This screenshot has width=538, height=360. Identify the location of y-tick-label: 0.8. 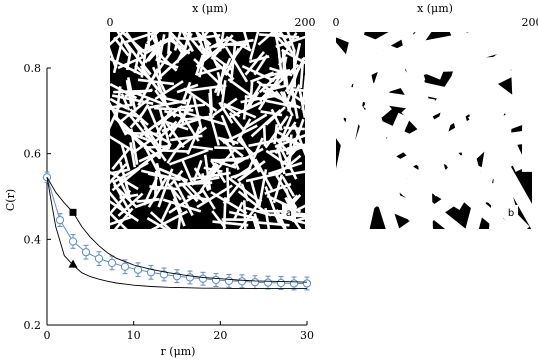
(33, 68).